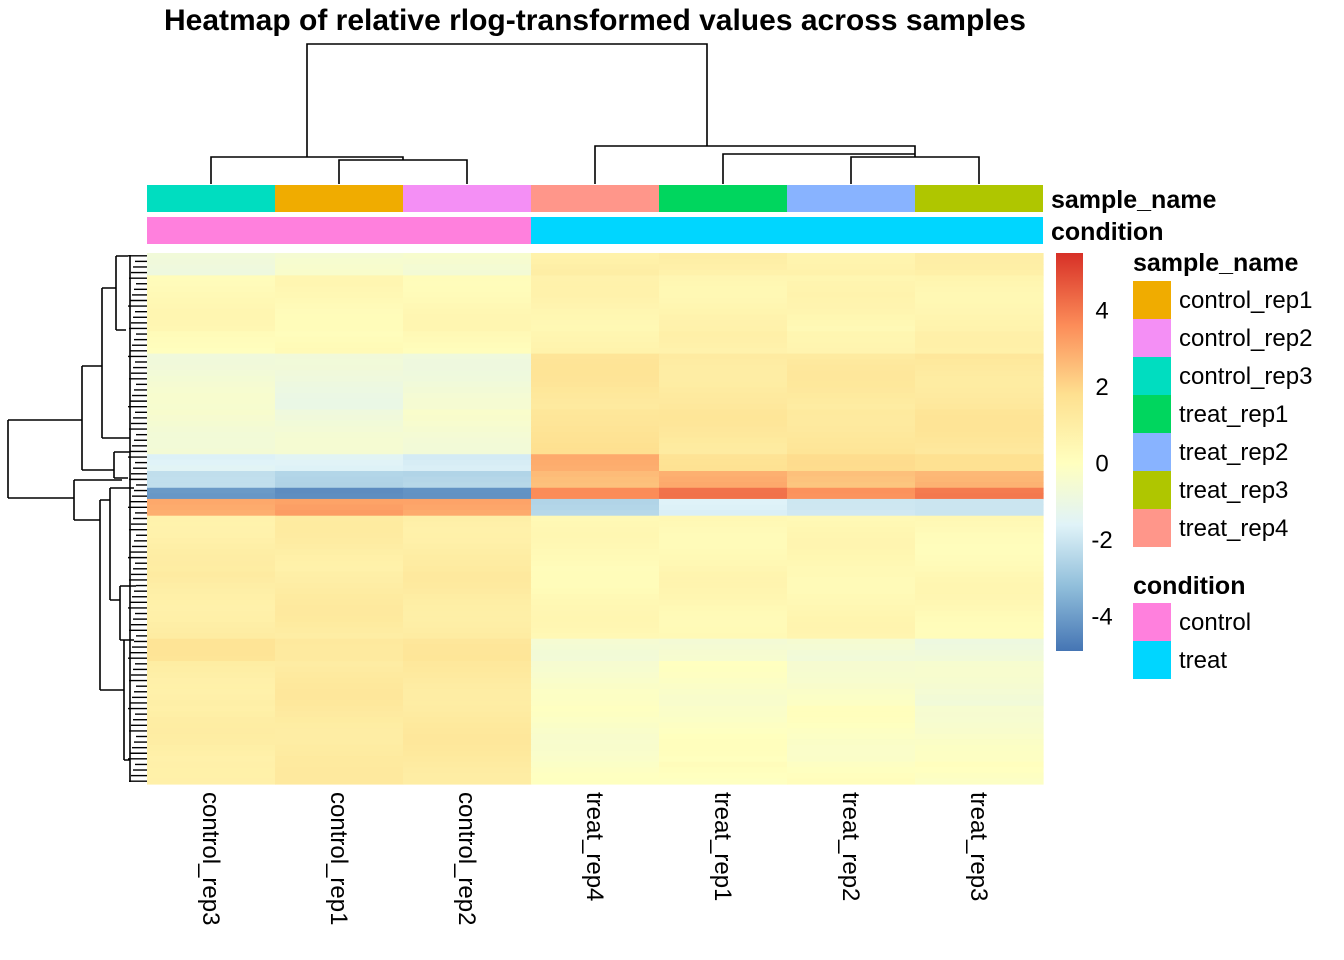  What do you see at coordinates (210, 858) in the screenshot?
I see `column-label: control_rep3` at bounding box center [210, 858].